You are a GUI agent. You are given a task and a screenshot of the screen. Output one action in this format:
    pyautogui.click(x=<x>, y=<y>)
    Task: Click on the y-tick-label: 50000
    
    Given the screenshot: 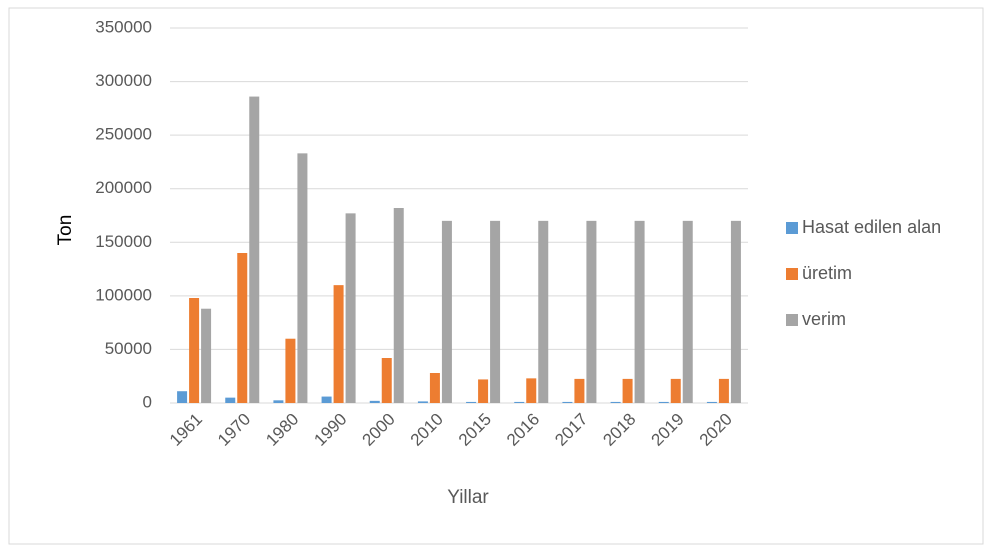 What is the action you would take?
    pyautogui.click(x=128, y=348)
    